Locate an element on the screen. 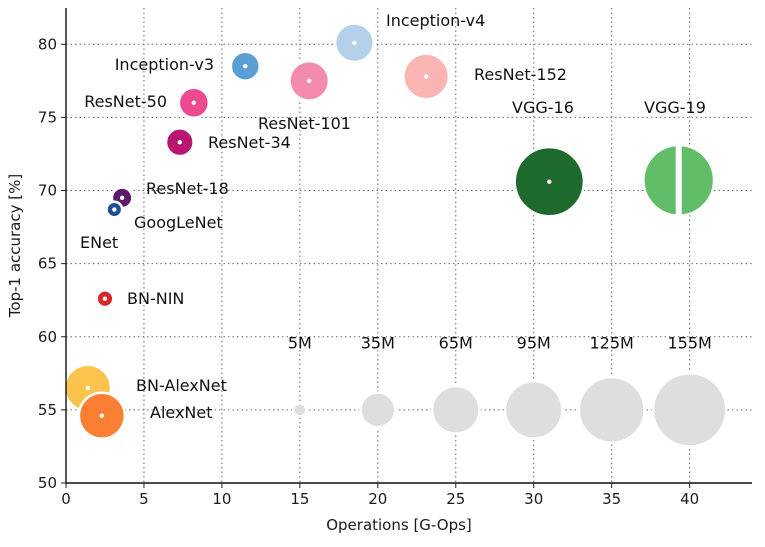 This screenshot has width=765, height=547. size-legend-label: 95M is located at coordinates (534, 342).